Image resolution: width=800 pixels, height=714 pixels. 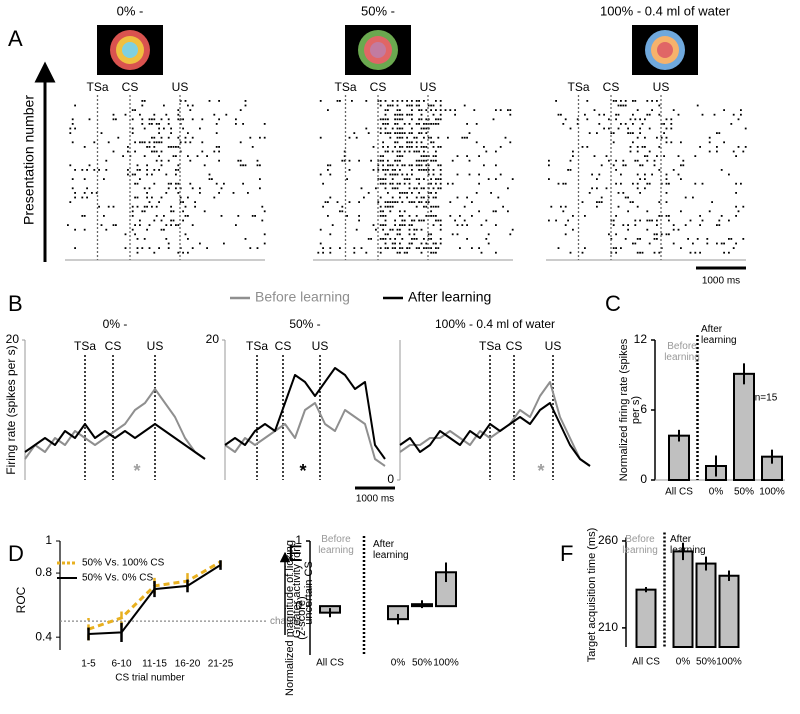 What do you see at coordinates (88, 664) in the screenshot?
I see `x-tick-label: 1-5` at bounding box center [88, 664].